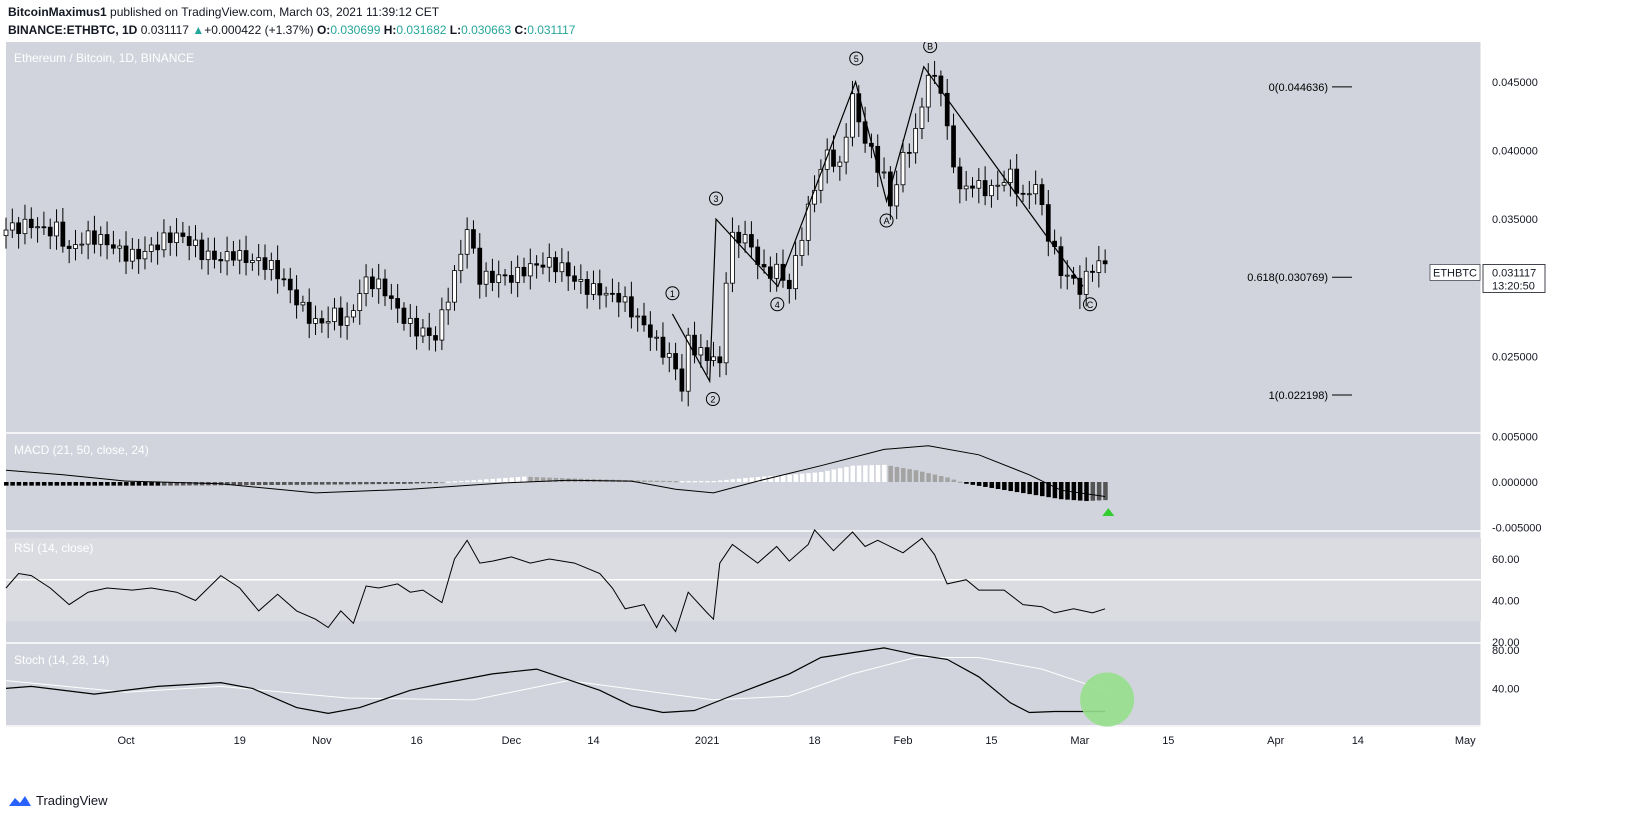  I want to click on author-name: BitcoinMaximus1, so click(57, 12).